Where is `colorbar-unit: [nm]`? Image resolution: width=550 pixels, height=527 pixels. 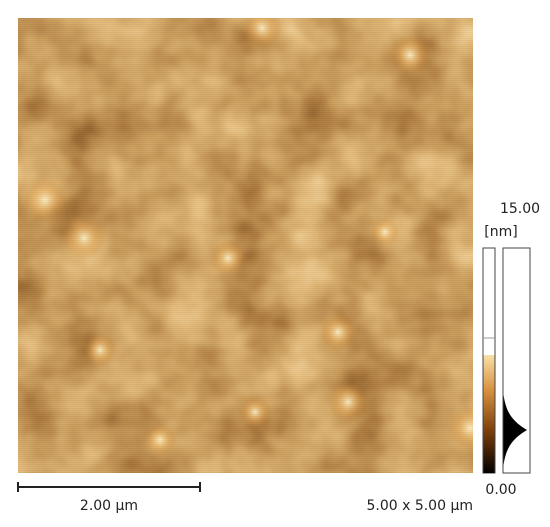
colorbar-unit: [nm] is located at coordinates (500, 232).